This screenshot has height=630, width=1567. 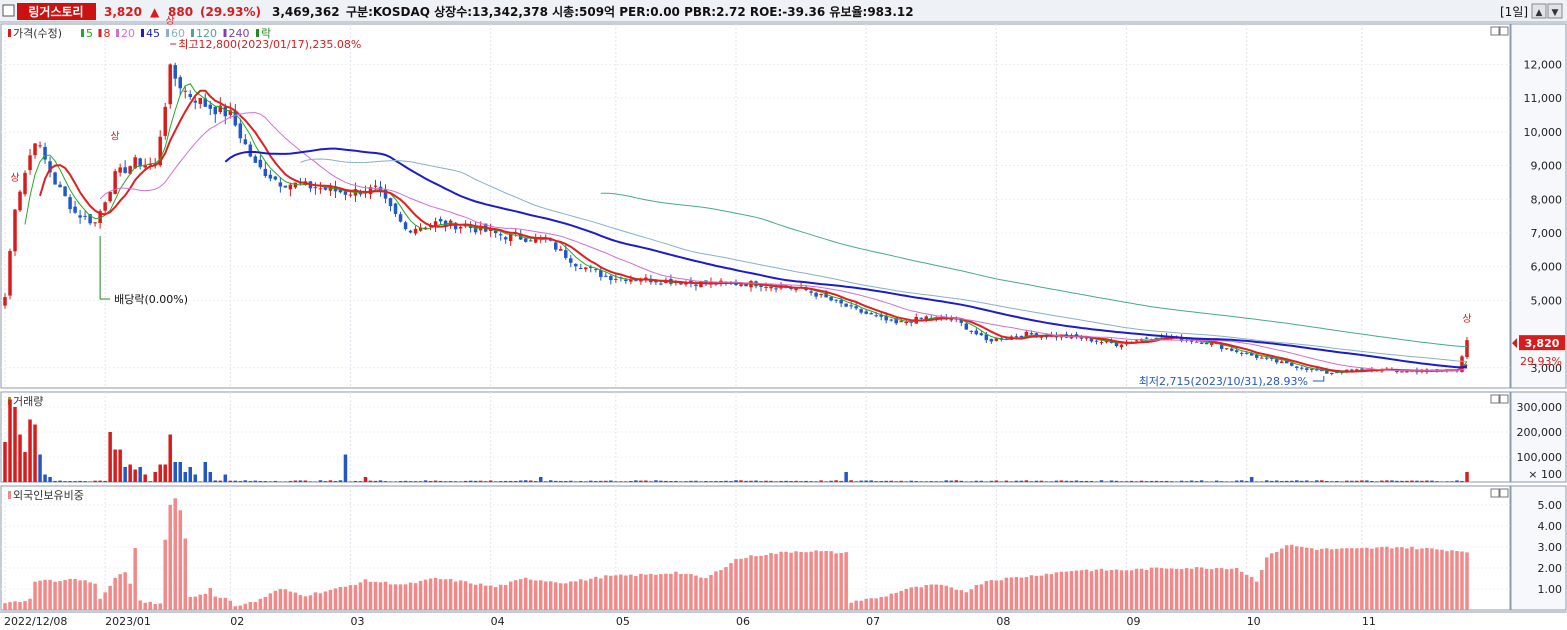 I want to click on price-panel-close-button, so click(x=1504, y=31).